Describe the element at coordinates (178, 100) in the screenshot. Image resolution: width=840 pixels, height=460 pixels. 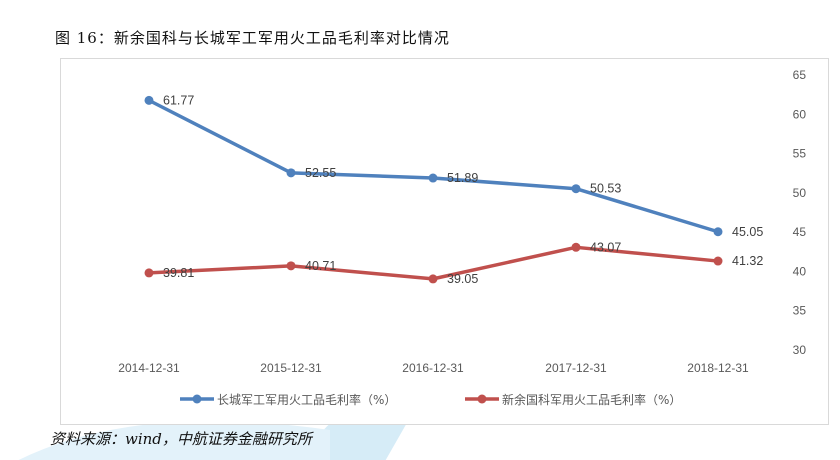
I see `data-label: 61.77` at that location.